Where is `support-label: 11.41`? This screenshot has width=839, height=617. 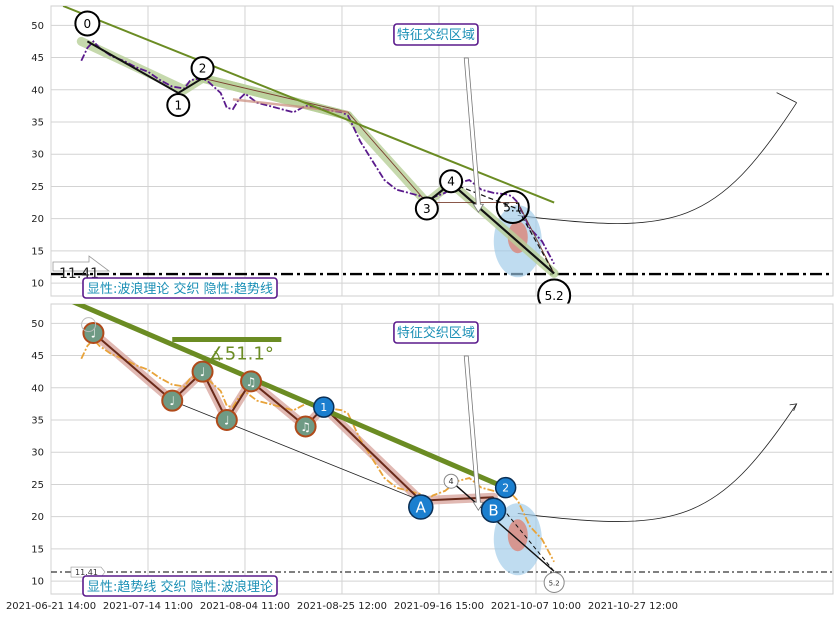 support-label: 11.41 is located at coordinates (86, 572).